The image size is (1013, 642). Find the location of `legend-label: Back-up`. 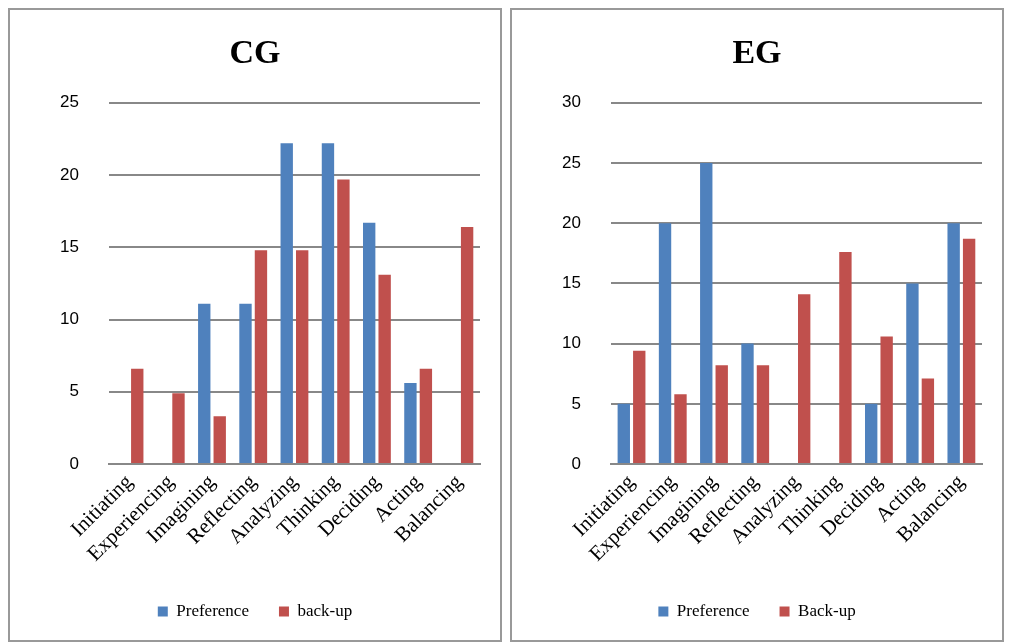

legend-label: Back-up is located at coordinates (827, 610).